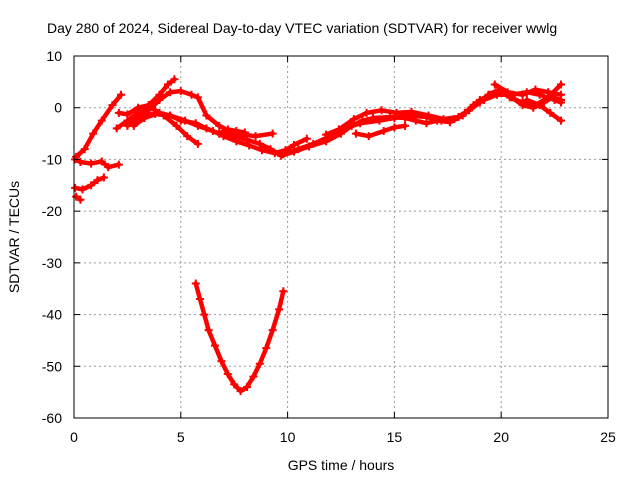 The width and height of the screenshot is (640, 480). Describe the element at coordinates (58, 108) in the screenshot. I see `y-tick-label: 0` at that location.